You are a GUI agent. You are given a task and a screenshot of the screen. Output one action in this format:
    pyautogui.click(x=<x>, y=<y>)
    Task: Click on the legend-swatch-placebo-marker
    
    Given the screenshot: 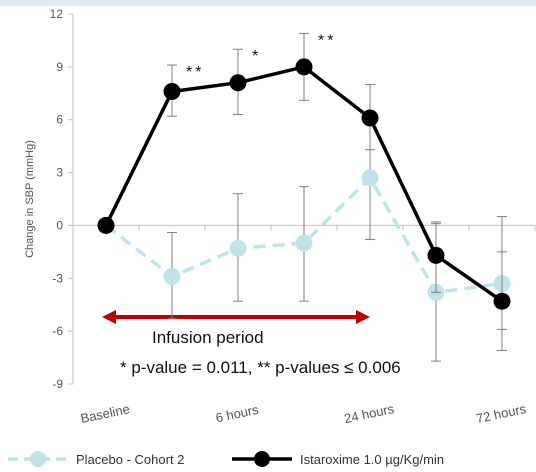 What is the action you would take?
    pyautogui.click(x=38, y=459)
    